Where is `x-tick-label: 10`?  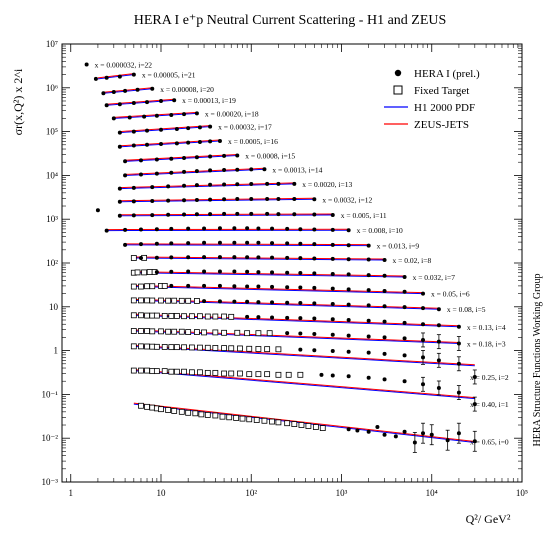
x-tick-label: 10 is located at coordinates (161, 493).